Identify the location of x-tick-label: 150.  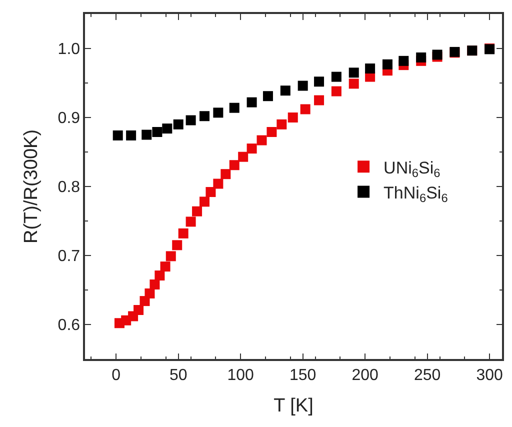
(302, 375).